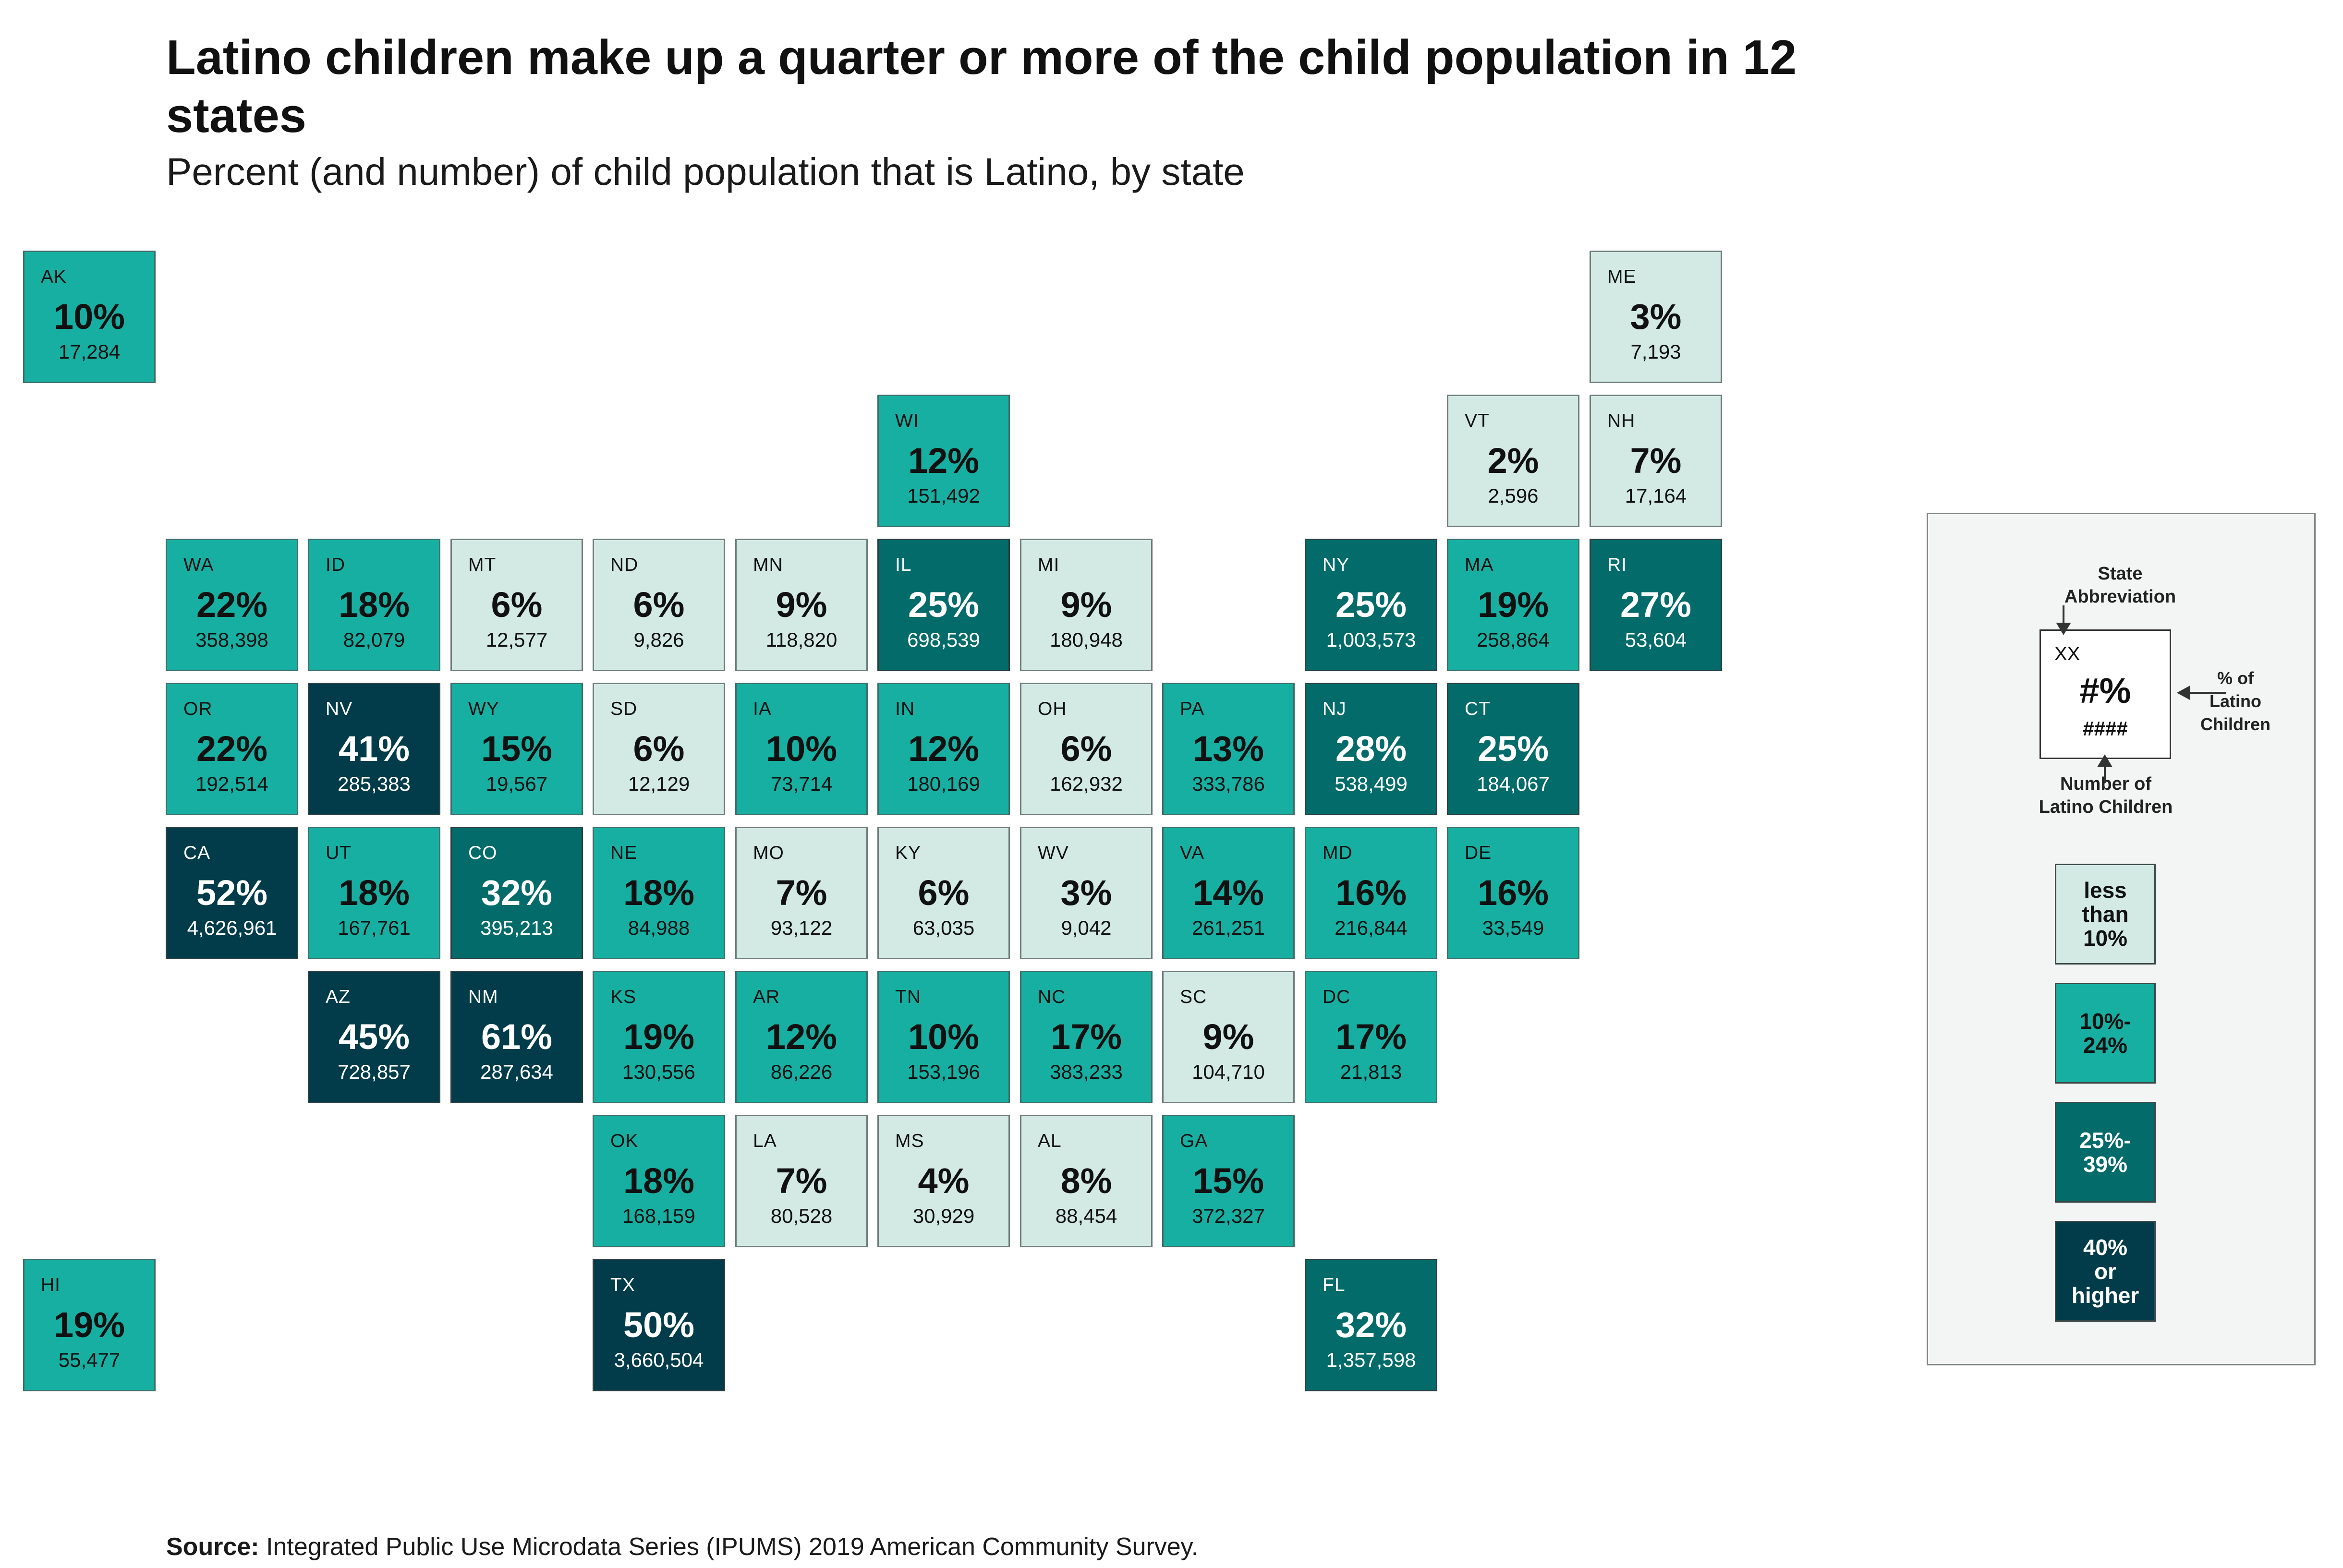 The height and width of the screenshot is (1568, 2343). Describe the element at coordinates (903, 565) in the screenshot. I see `state-abbr: IL` at that location.